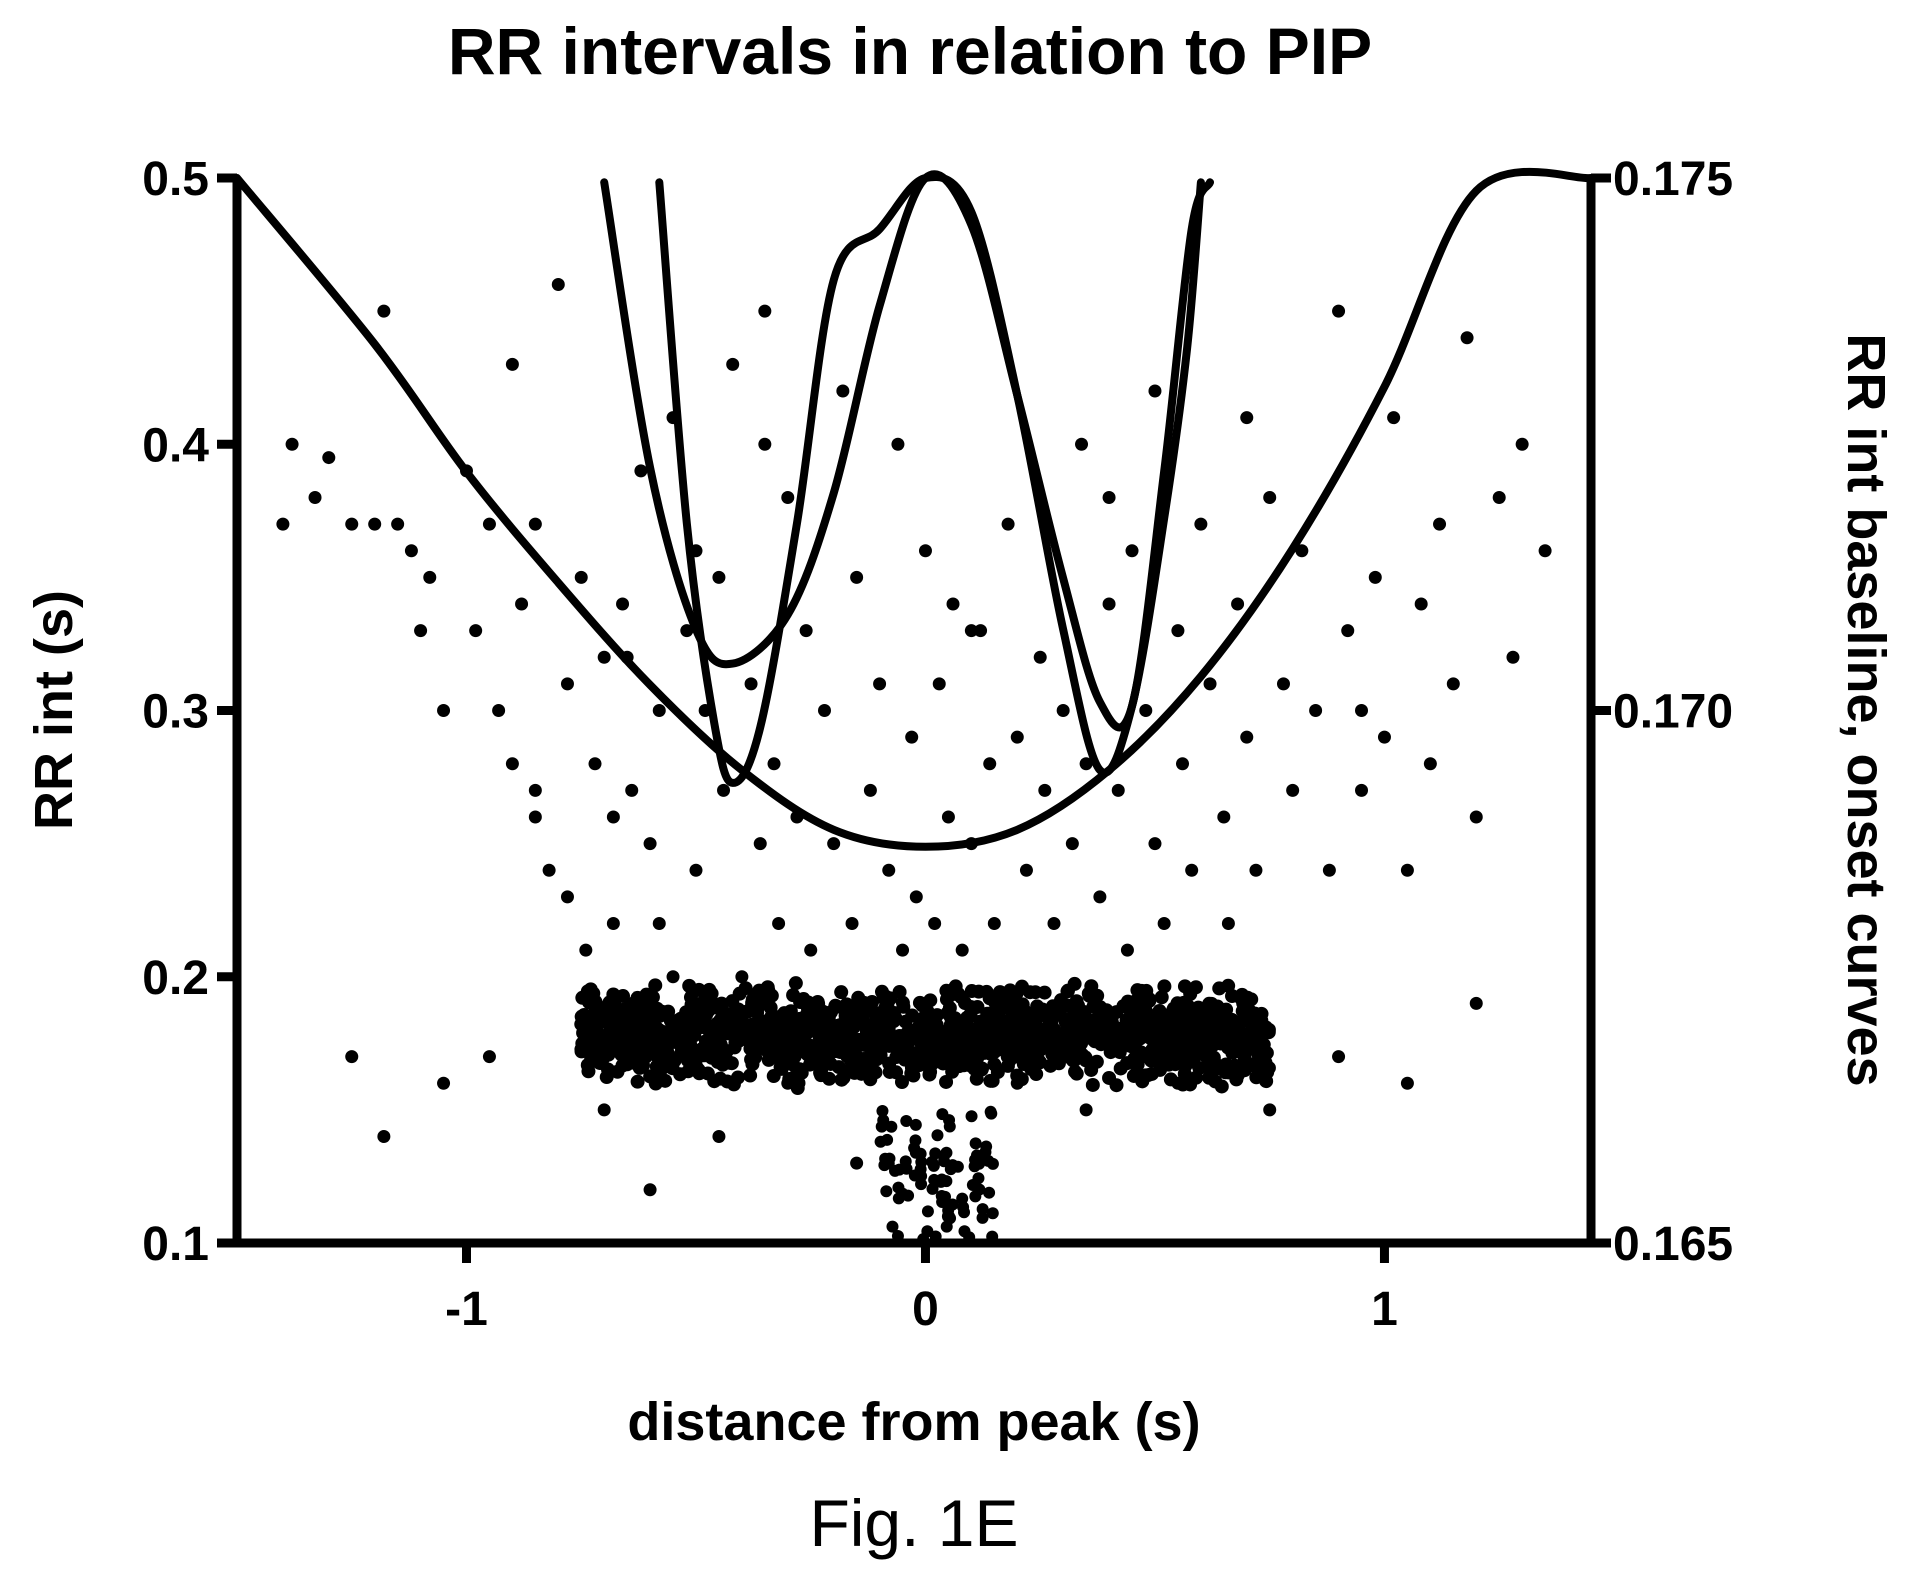 The image size is (1919, 1571). I want to click on x-axis-label: distance from peak (s), so click(913, 1422).